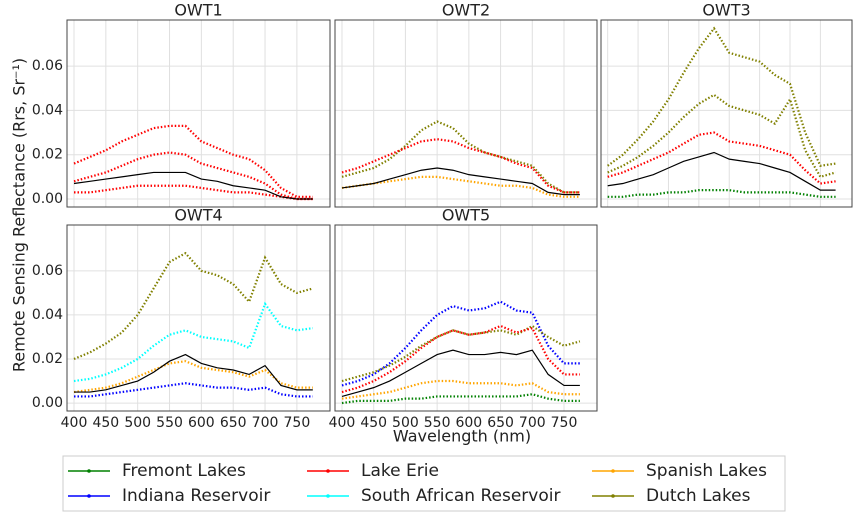 This screenshot has width=854, height=512. What do you see at coordinates (706, 471) in the screenshot?
I see `legend-label: Spanish Lakes` at bounding box center [706, 471].